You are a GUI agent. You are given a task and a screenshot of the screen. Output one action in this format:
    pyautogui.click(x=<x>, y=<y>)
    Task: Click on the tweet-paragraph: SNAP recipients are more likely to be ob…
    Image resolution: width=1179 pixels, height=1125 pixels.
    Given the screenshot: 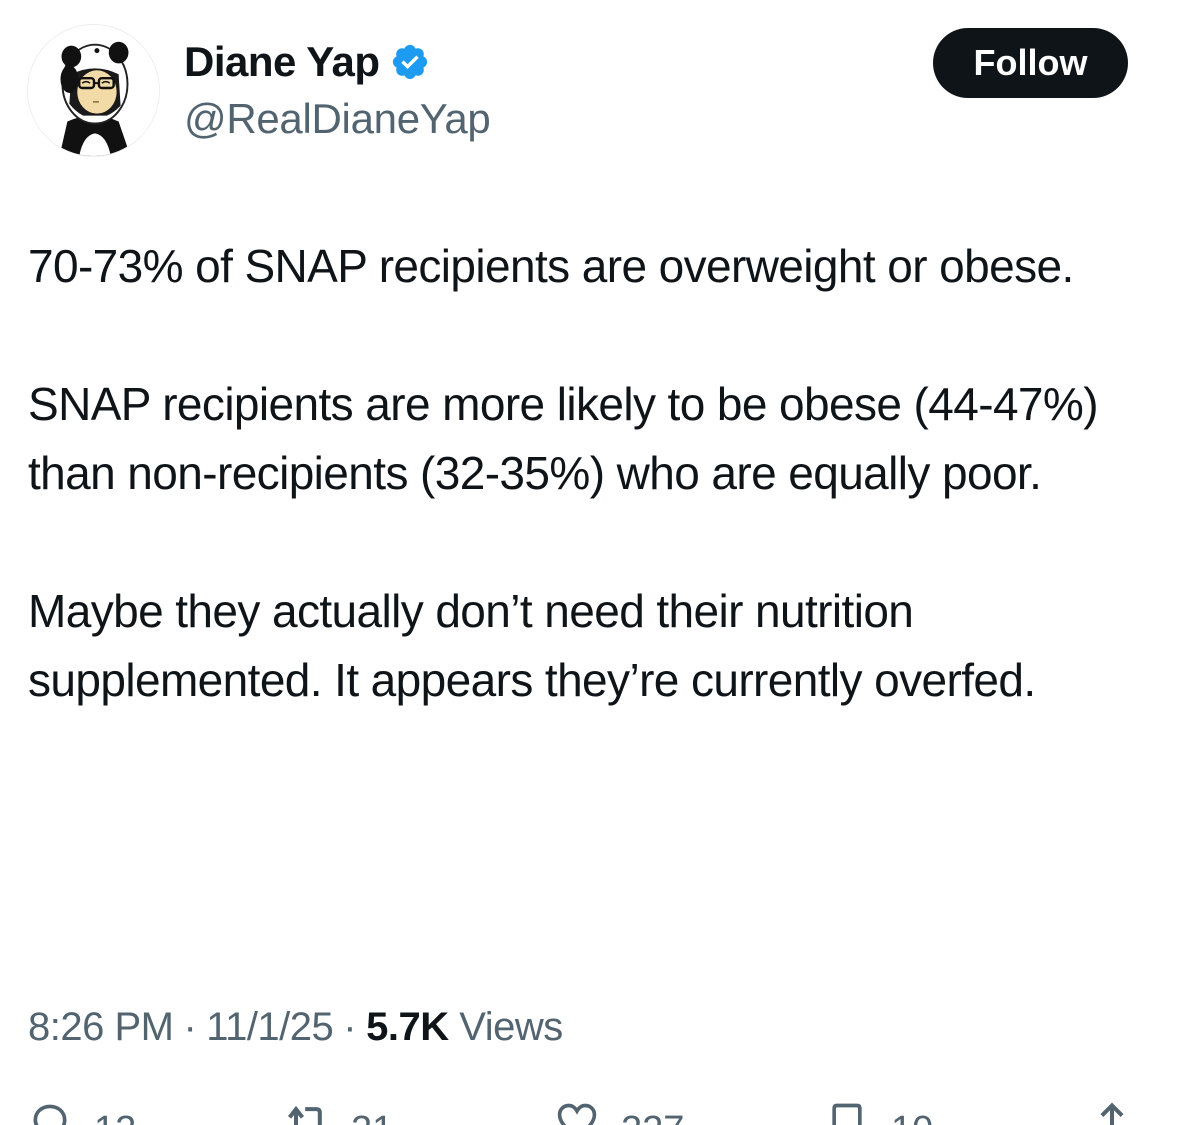 What is the action you would take?
    pyautogui.click(x=563, y=438)
    